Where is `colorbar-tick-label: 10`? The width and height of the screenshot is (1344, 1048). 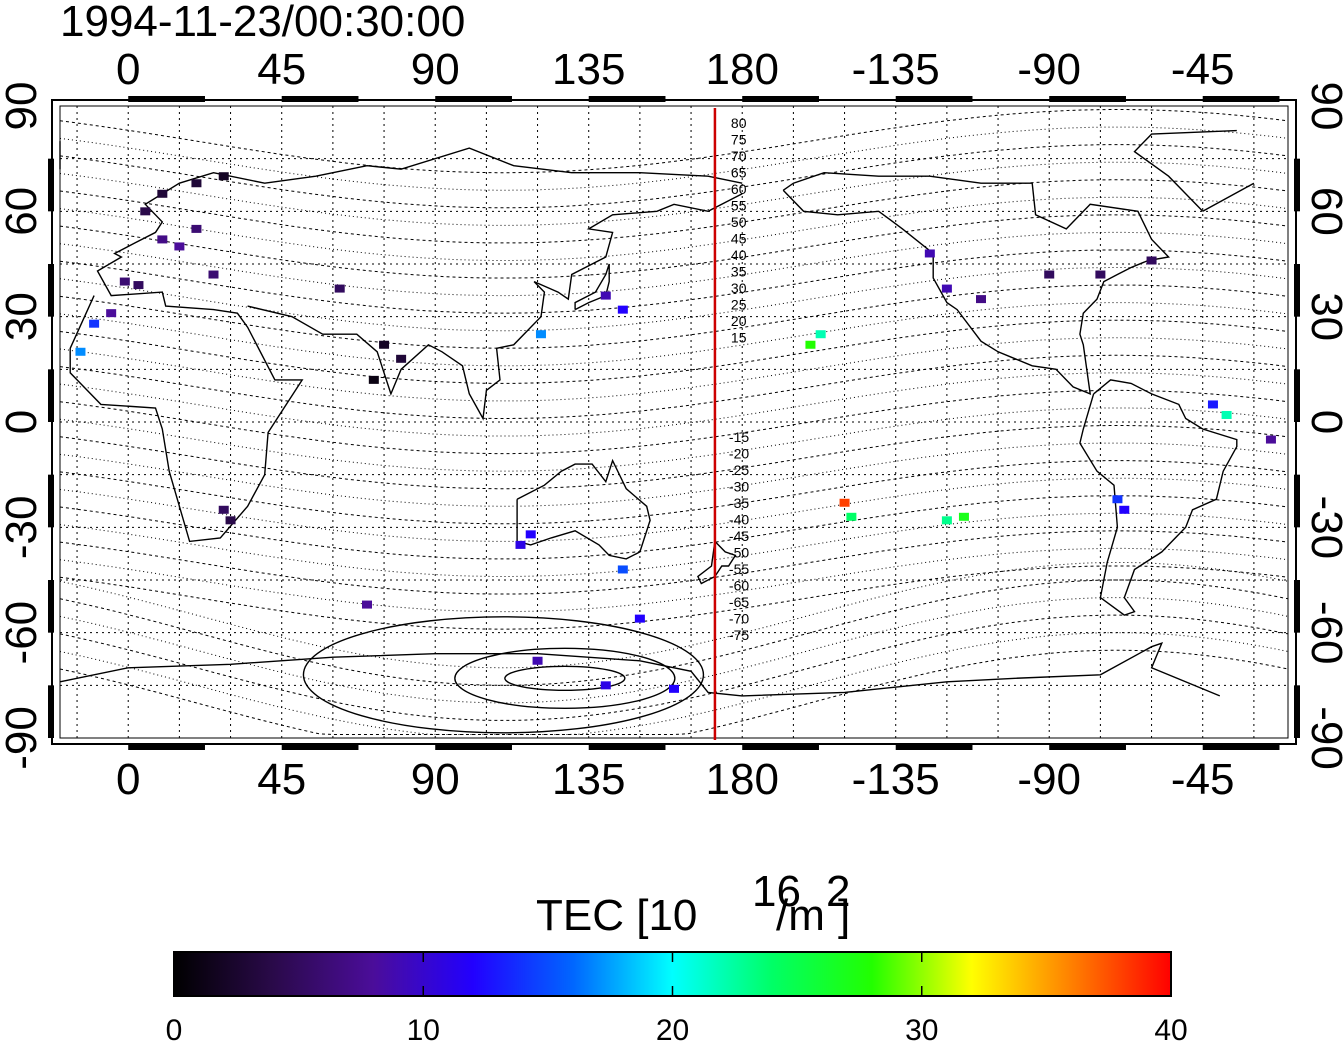
colorbar-tick-label: 10 is located at coordinates (423, 1030).